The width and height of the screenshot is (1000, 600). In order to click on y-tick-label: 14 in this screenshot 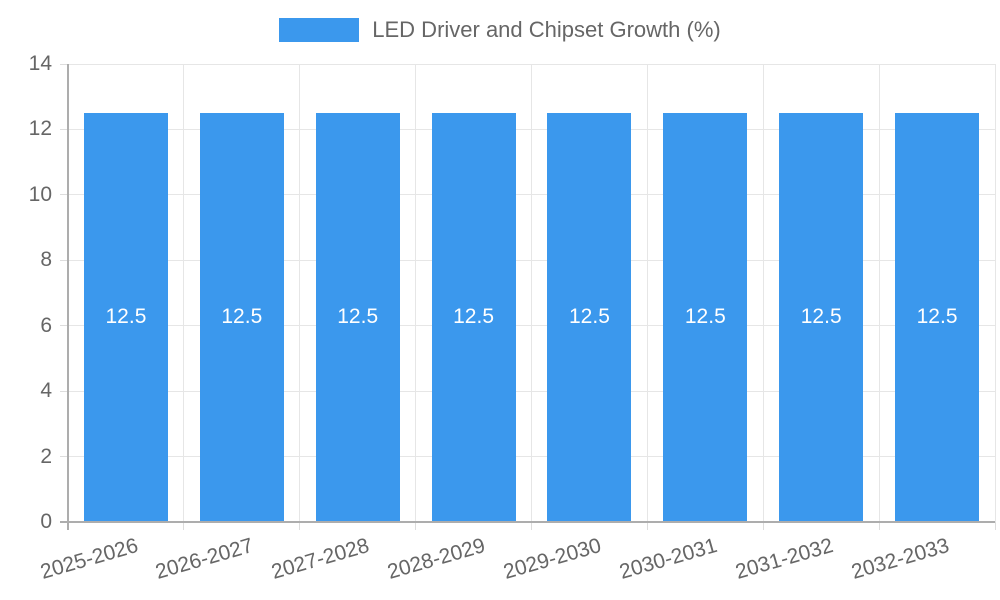, I will do `click(40, 63)`.